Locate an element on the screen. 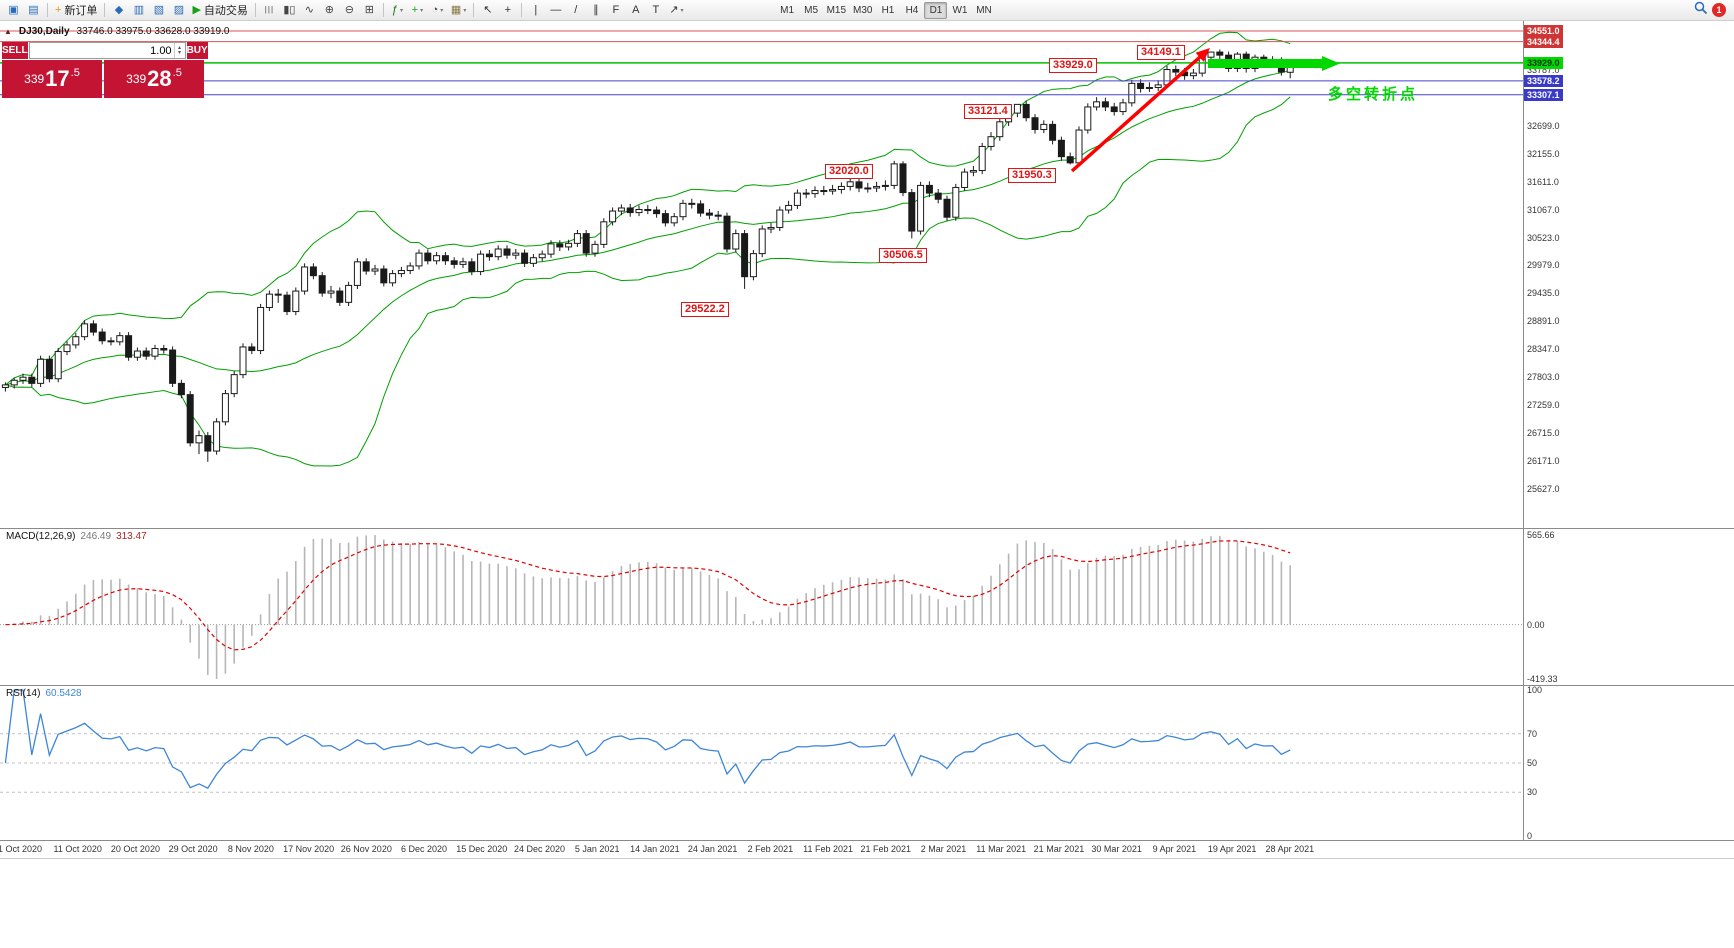  price-scale-label: 26171.0 is located at coordinates (1543, 460).